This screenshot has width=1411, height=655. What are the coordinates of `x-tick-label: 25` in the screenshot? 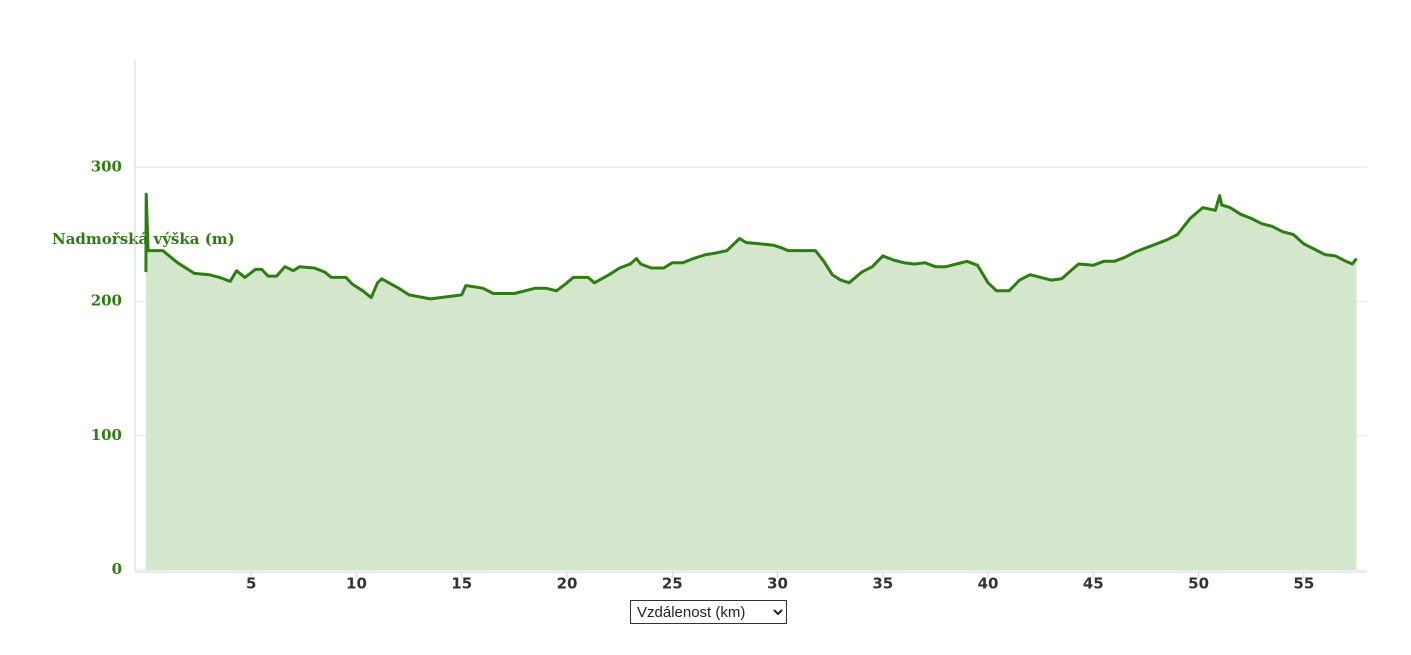 It's located at (672, 584).